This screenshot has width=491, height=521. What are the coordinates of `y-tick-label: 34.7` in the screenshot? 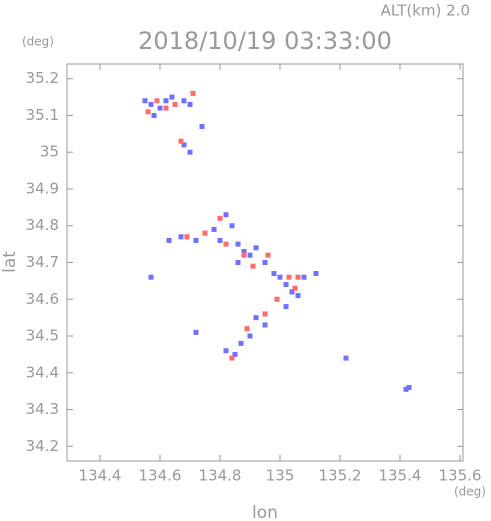 It's located at (42, 262).